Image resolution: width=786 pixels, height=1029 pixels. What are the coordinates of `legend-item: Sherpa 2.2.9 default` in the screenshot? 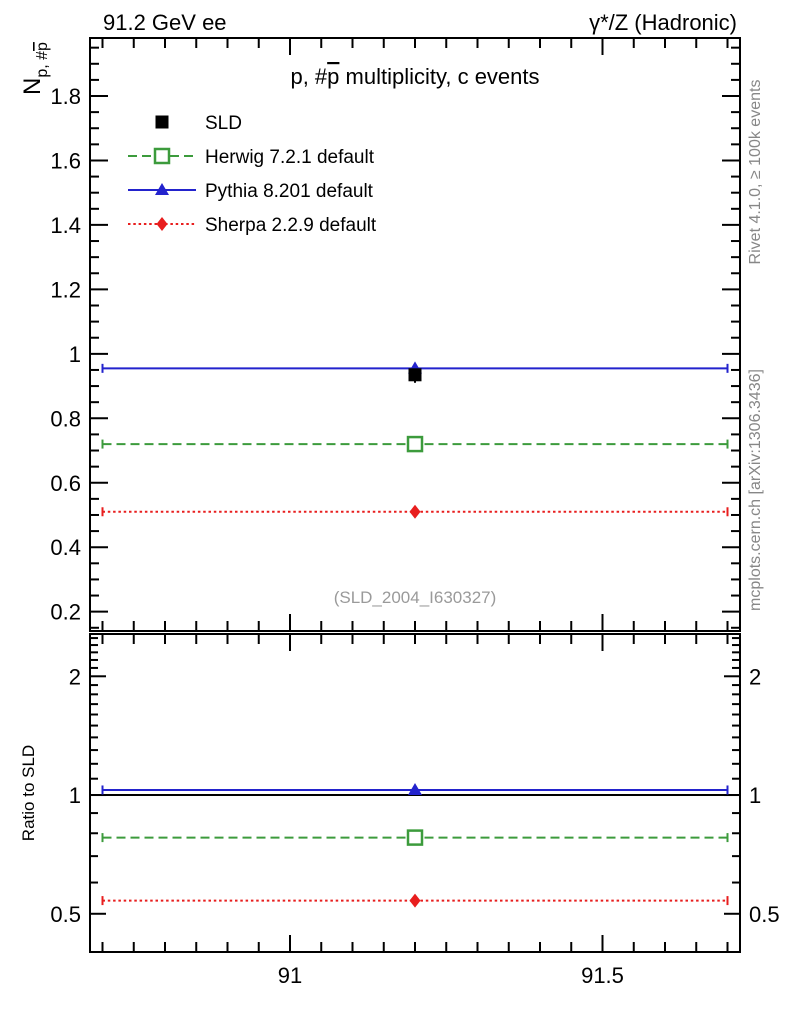 It's located at (252, 225).